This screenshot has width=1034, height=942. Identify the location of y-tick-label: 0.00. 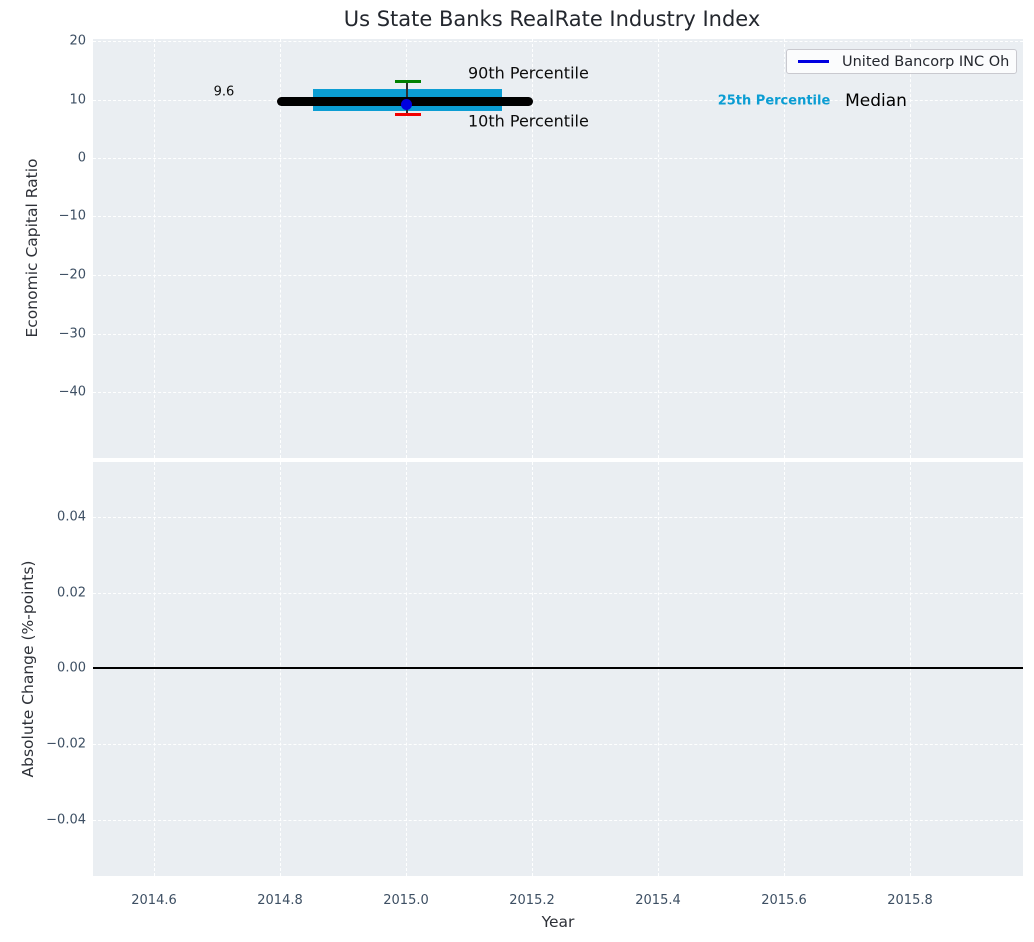
(71, 668).